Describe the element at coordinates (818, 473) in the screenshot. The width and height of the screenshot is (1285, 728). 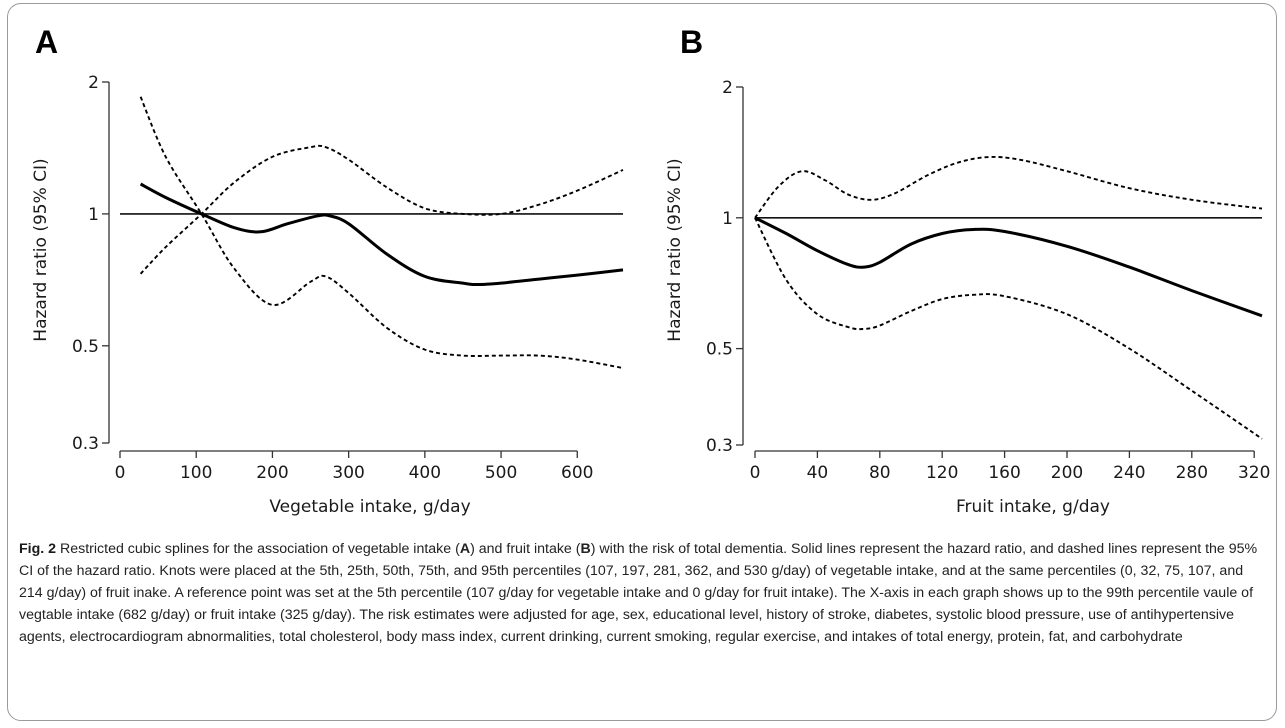
I see `panel-b-x-tick-label: 40` at that location.